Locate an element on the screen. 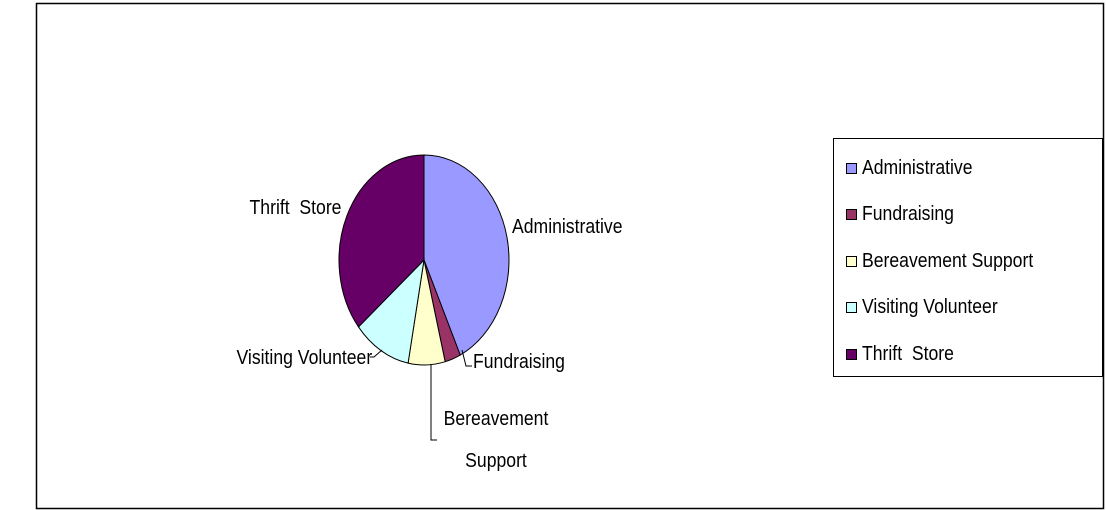 Image resolution: width=1106 pixels, height=510 pixels. slice-label: Bereavement Support is located at coordinates (498, 440).